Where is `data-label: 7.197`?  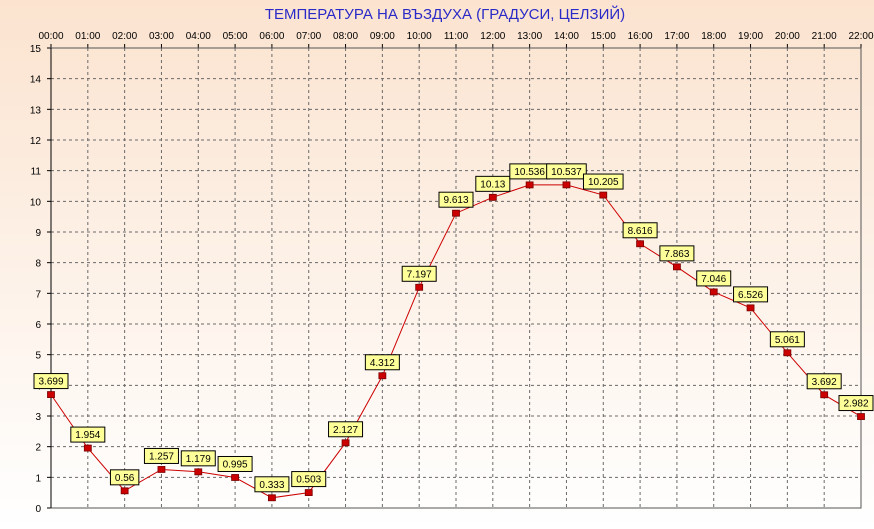 data-label: 7.197 is located at coordinates (419, 274).